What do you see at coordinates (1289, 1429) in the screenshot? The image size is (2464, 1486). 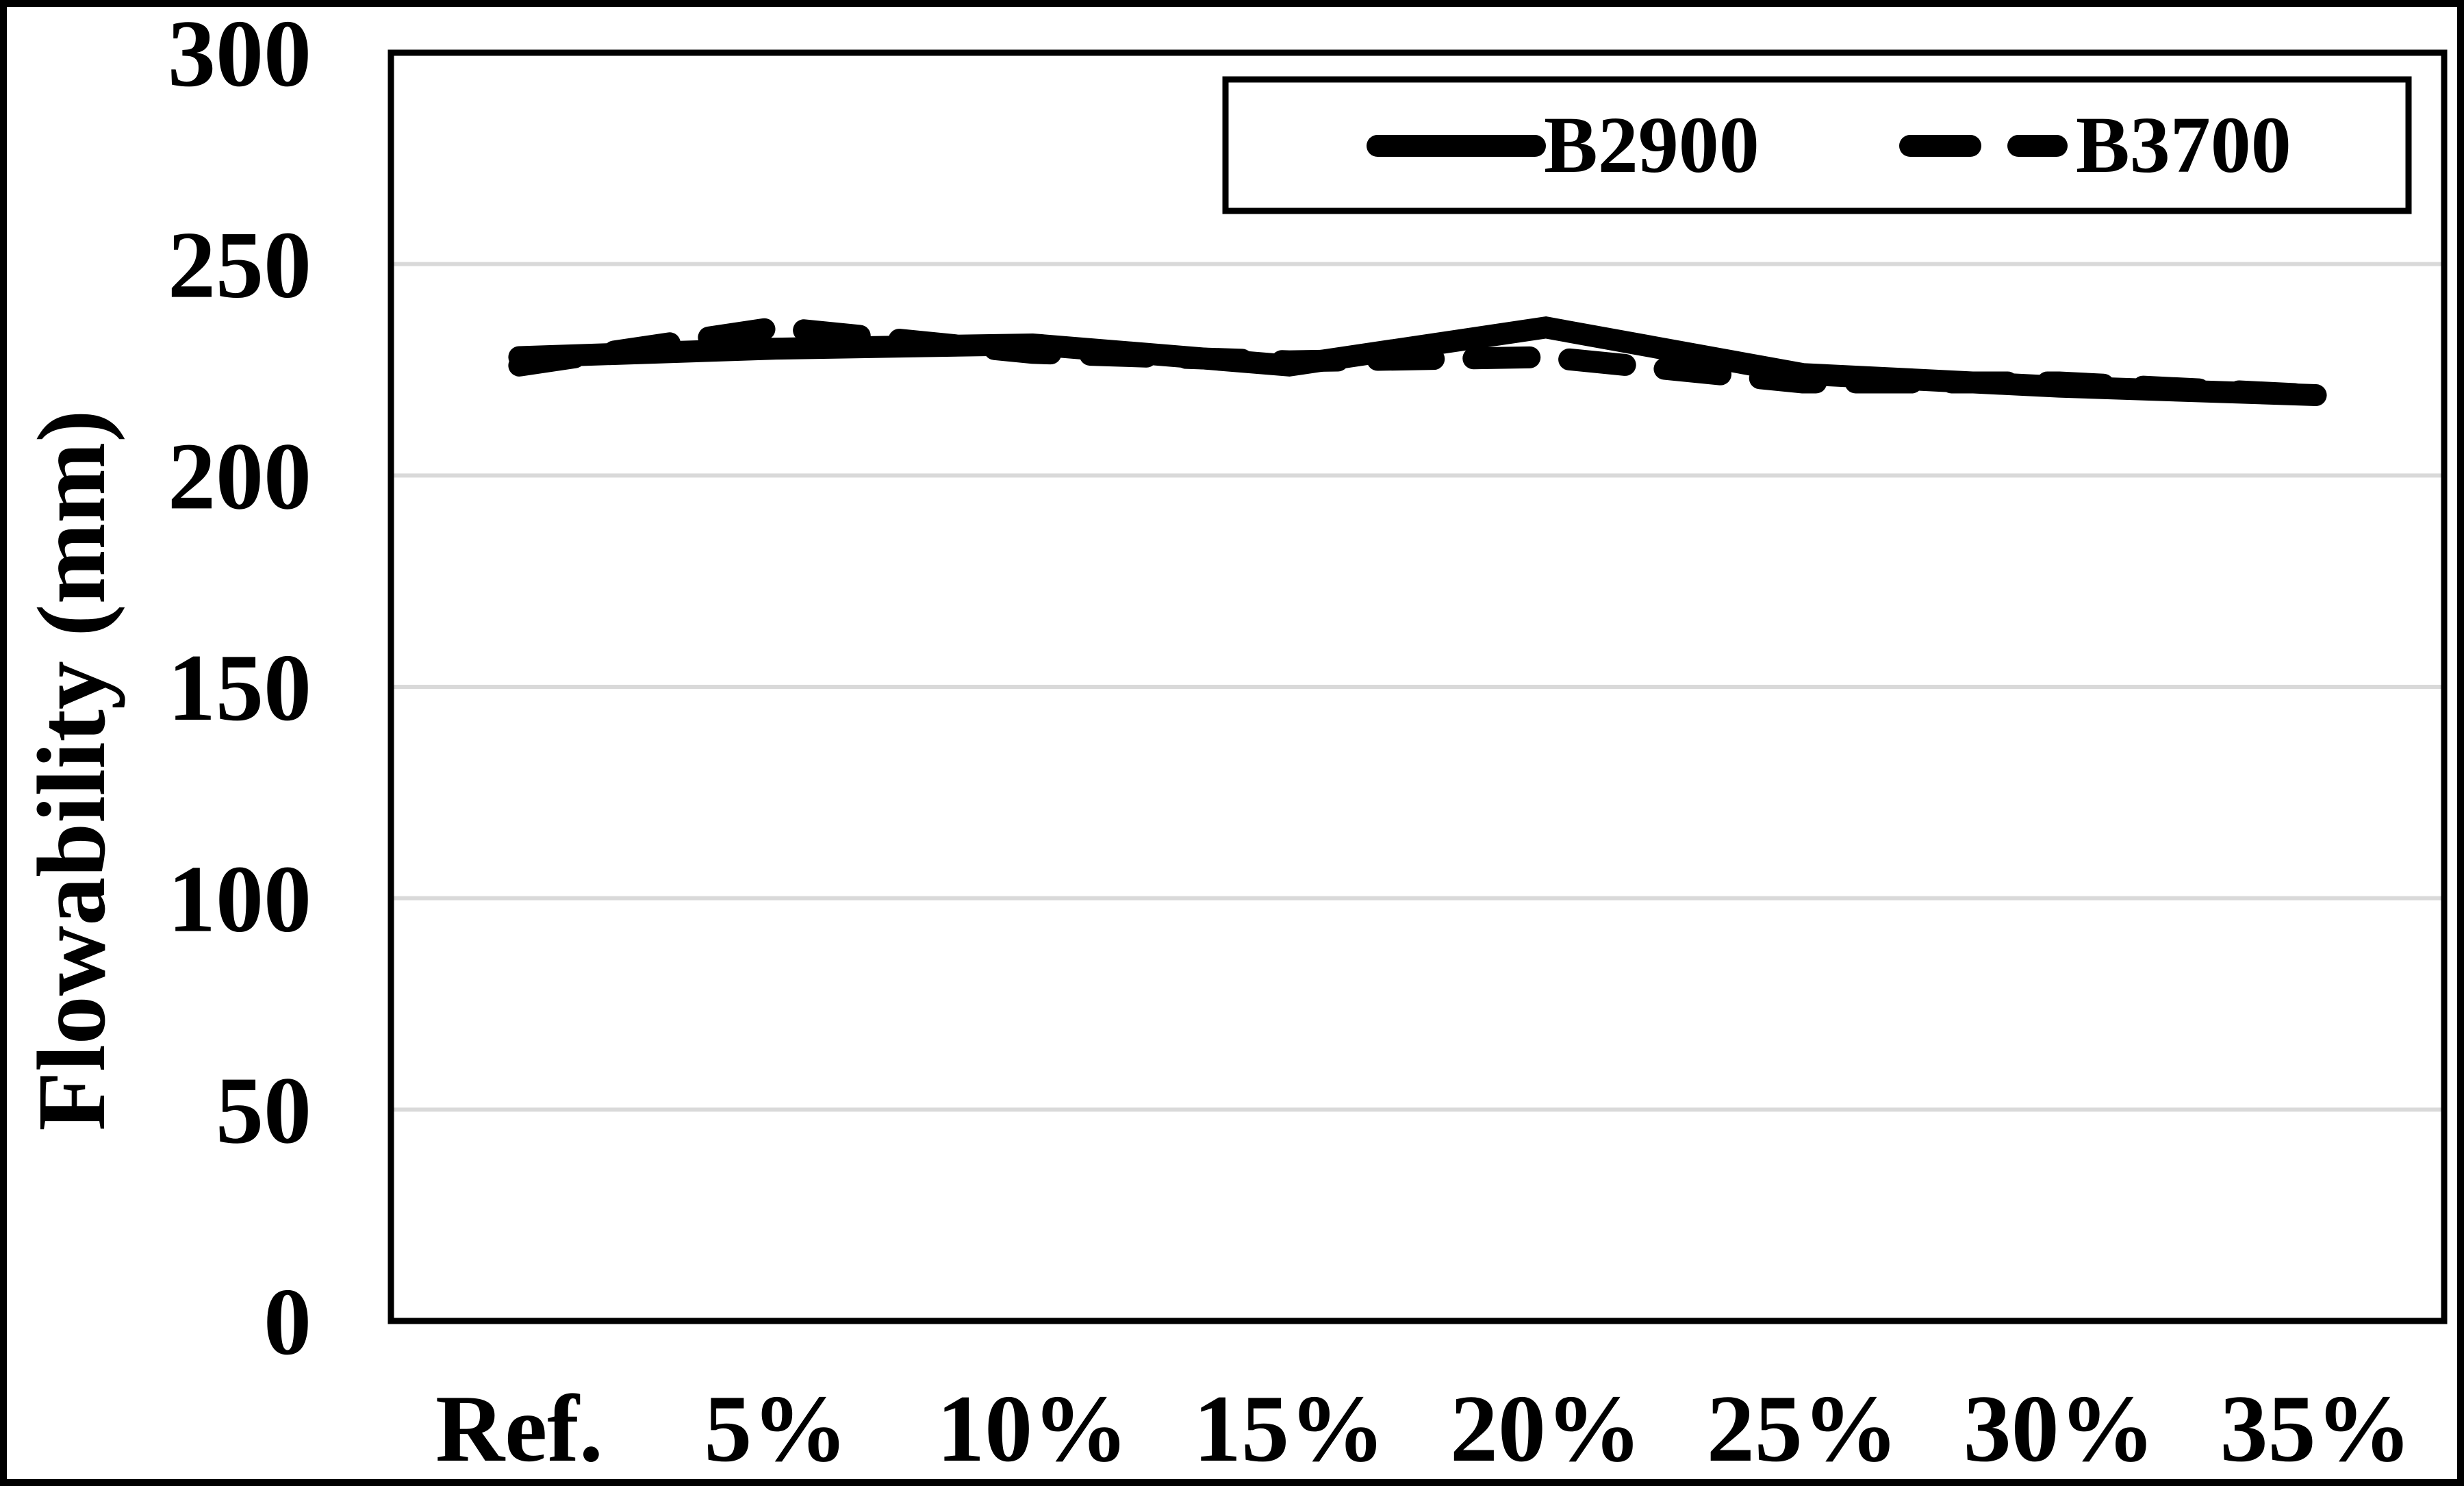 I see `x-tick-label: 15%` at bounding box center [1289, 1429].